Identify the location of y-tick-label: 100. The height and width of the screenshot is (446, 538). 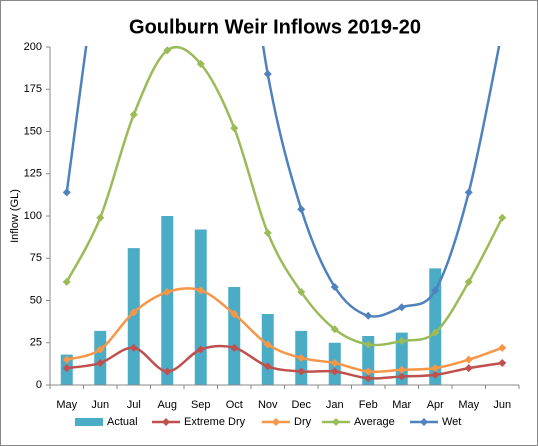
(33, 216).